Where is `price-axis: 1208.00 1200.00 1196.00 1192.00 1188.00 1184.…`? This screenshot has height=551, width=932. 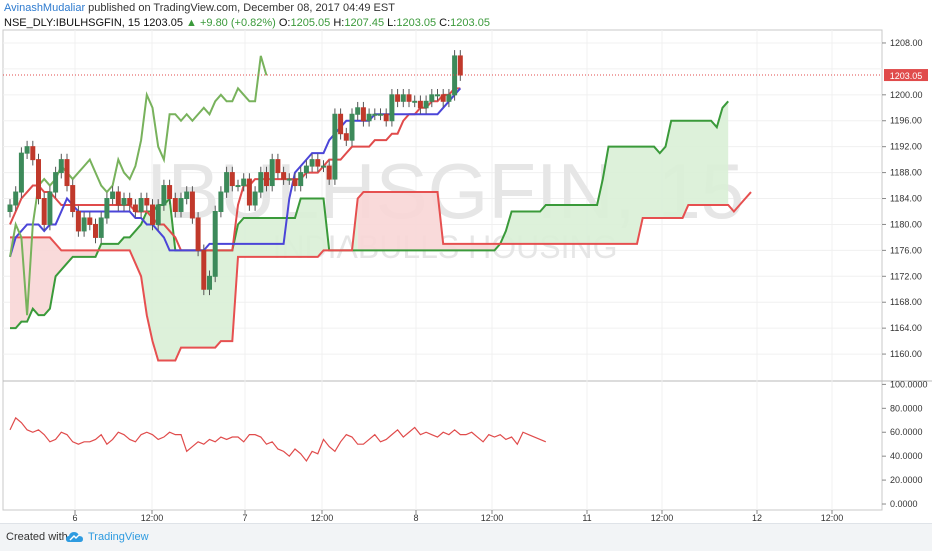
price-axis: 1208.00 1200.00 1196.00 1192.00 1188.00 1184.… is located at coordinates (902, 198).